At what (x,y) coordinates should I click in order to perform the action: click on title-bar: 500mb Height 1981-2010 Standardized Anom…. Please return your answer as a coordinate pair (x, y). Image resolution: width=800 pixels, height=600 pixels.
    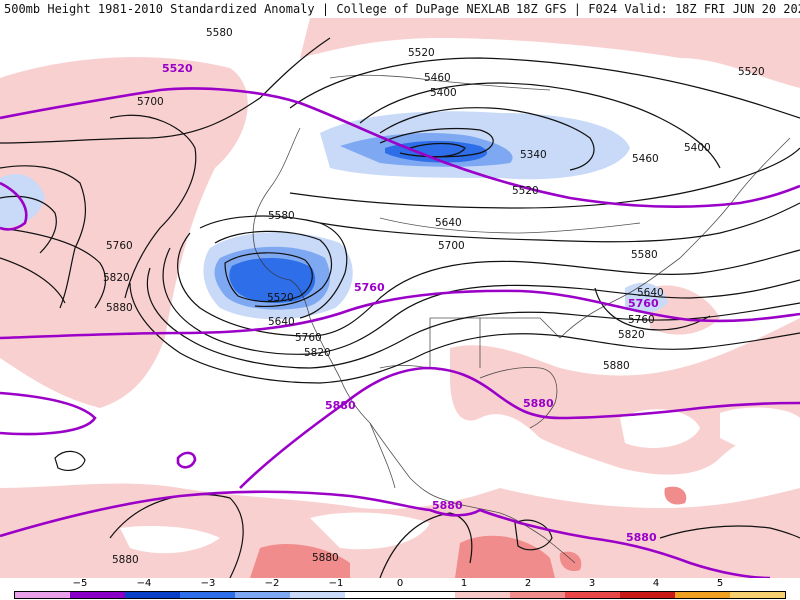
    Looking at the image, I should click on (400, 9).